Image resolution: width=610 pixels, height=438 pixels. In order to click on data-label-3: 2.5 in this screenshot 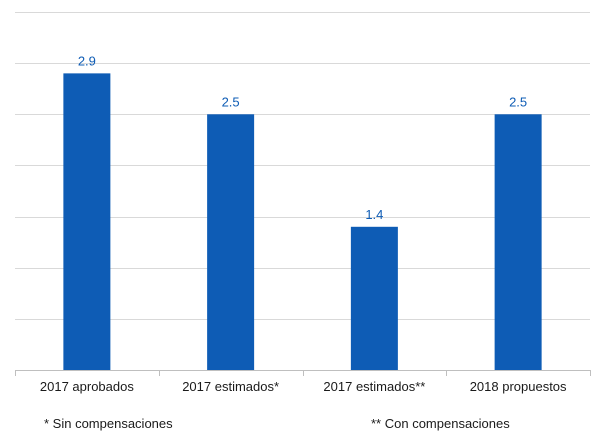, I will do `click(518, 101)`.